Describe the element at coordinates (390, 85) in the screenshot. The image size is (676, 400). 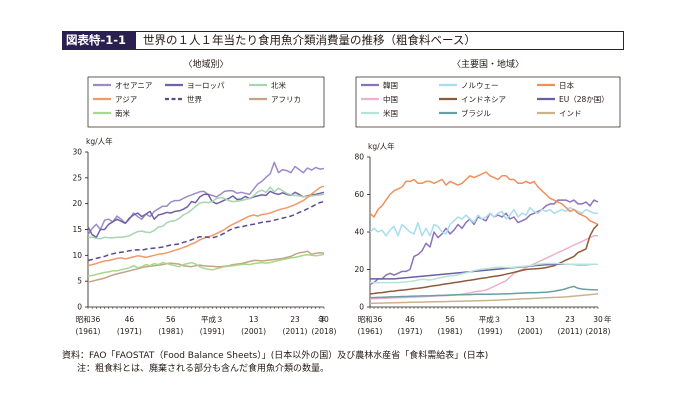
I see `legend-label-korea: 韓国` at that location.